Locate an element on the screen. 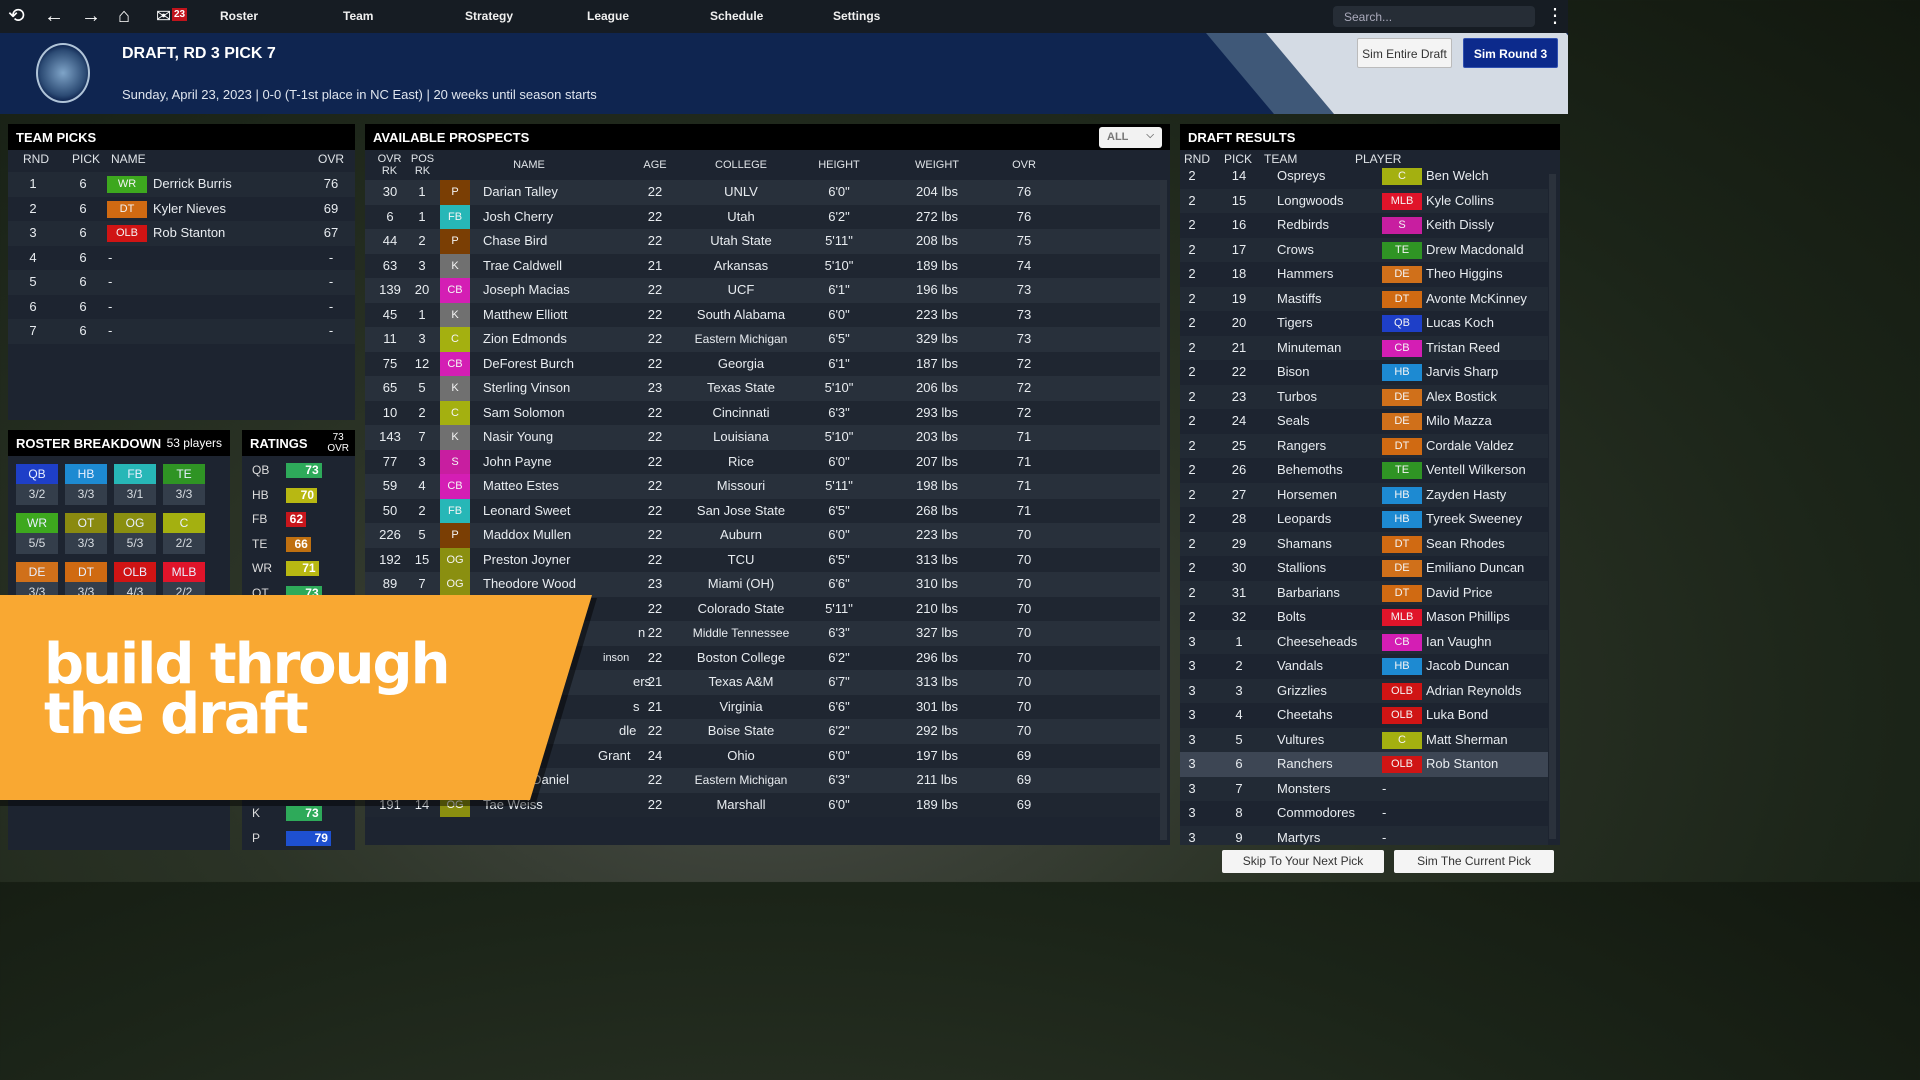 The height and width of the screenshot is (1080, 1920). prospect-row: 44 2 P Chase Bird 22 Utah State 5'11" 208 lbs 75 is located at coordinates (762, 241).